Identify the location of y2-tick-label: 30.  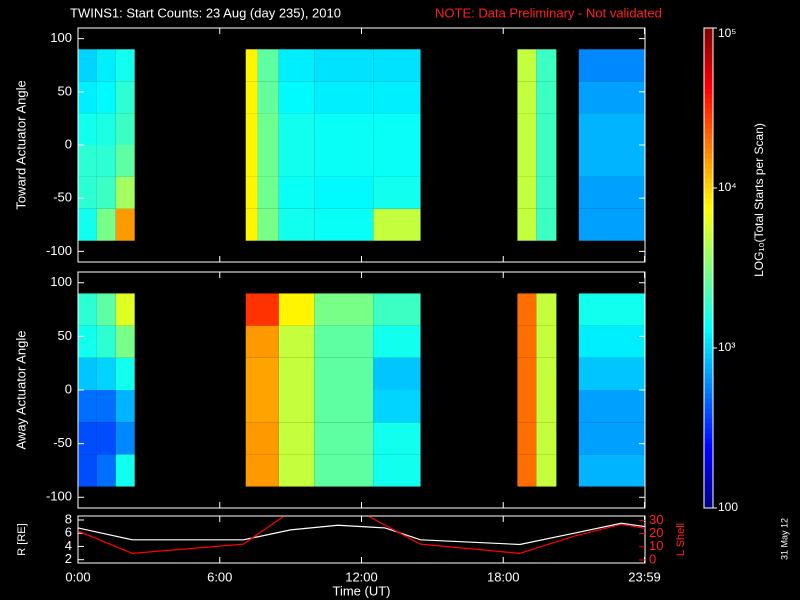
(656, 519).